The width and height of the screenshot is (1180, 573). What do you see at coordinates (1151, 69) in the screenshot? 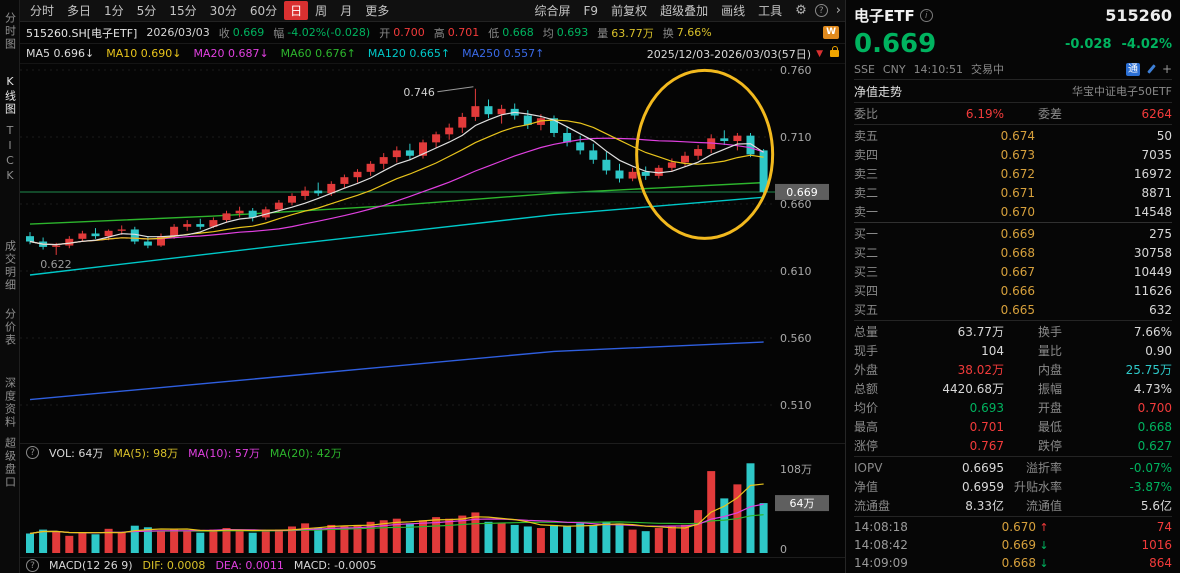
I see `pencil-icon` at bounding box center [1151, 69].